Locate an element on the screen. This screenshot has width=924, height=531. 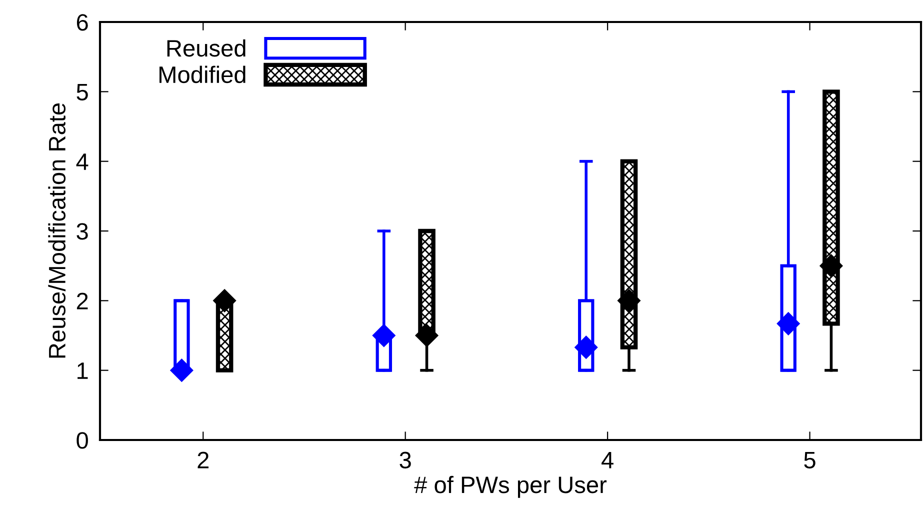
y-tick-label: 1 is located at coordinates (83, 370).